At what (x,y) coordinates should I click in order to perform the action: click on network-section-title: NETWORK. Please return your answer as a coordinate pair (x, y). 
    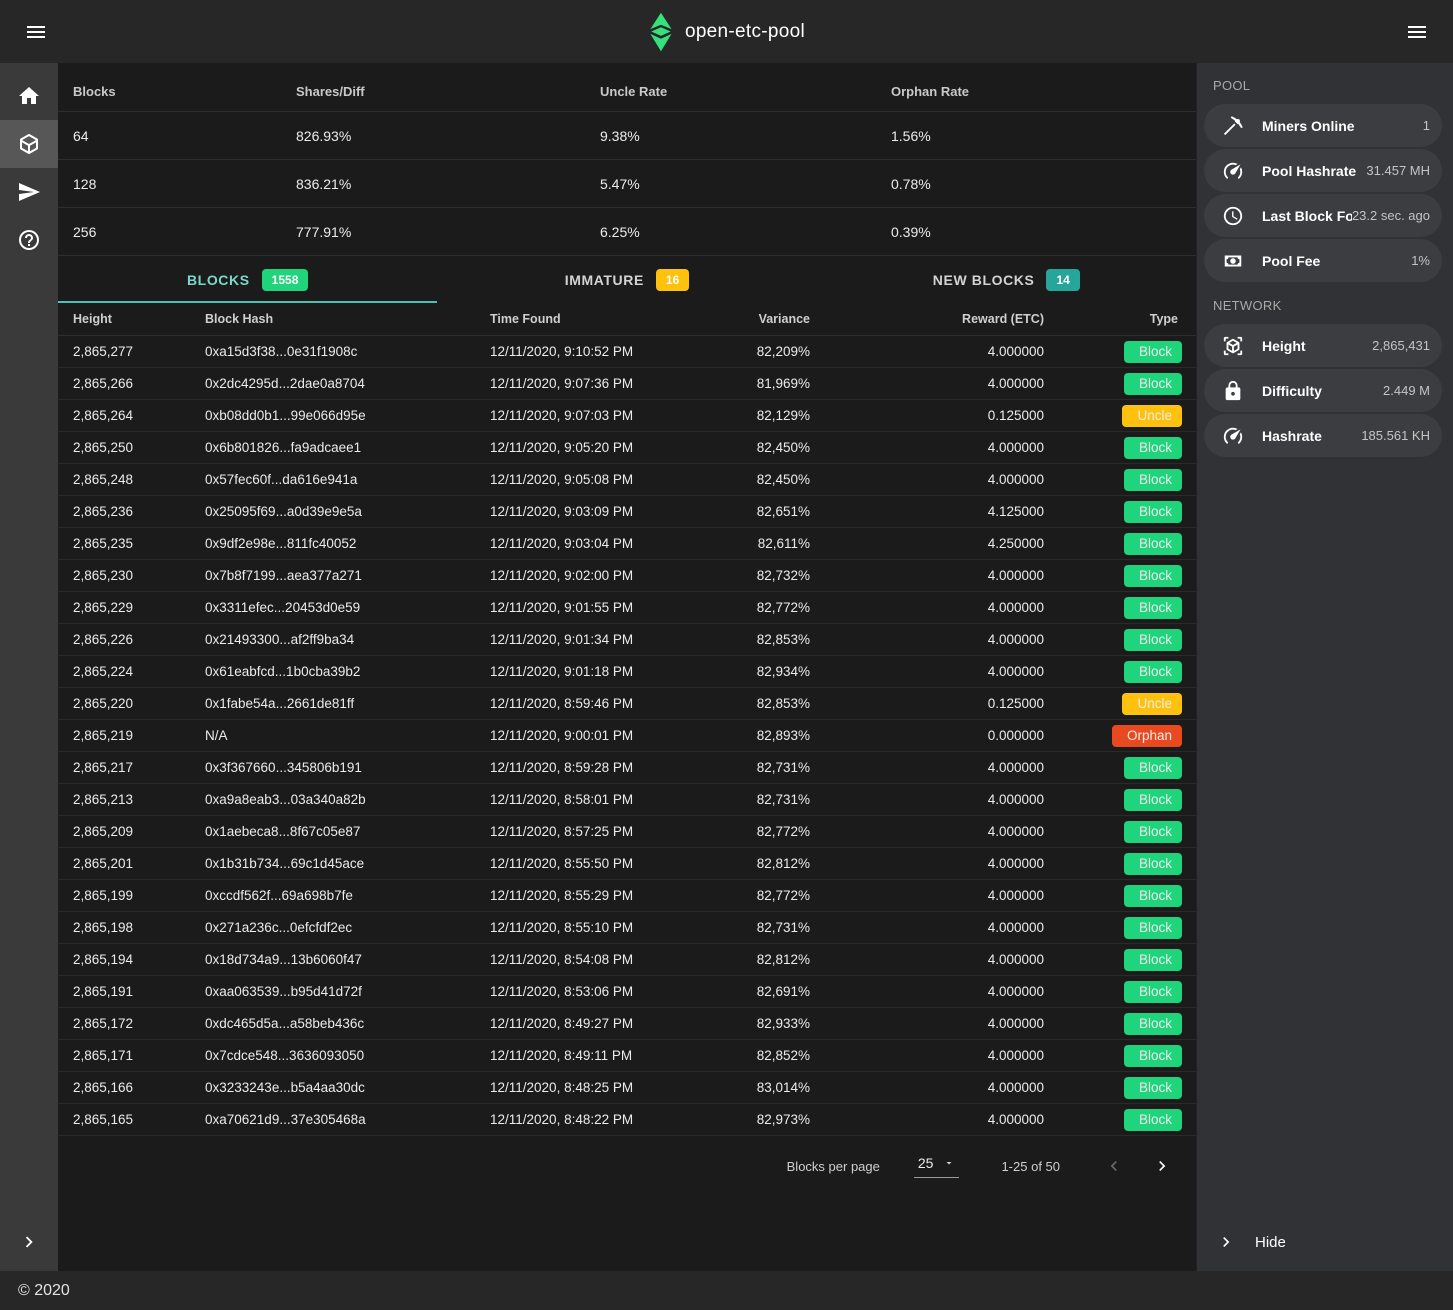
    Looking at the image, I should click on (1247, 305).